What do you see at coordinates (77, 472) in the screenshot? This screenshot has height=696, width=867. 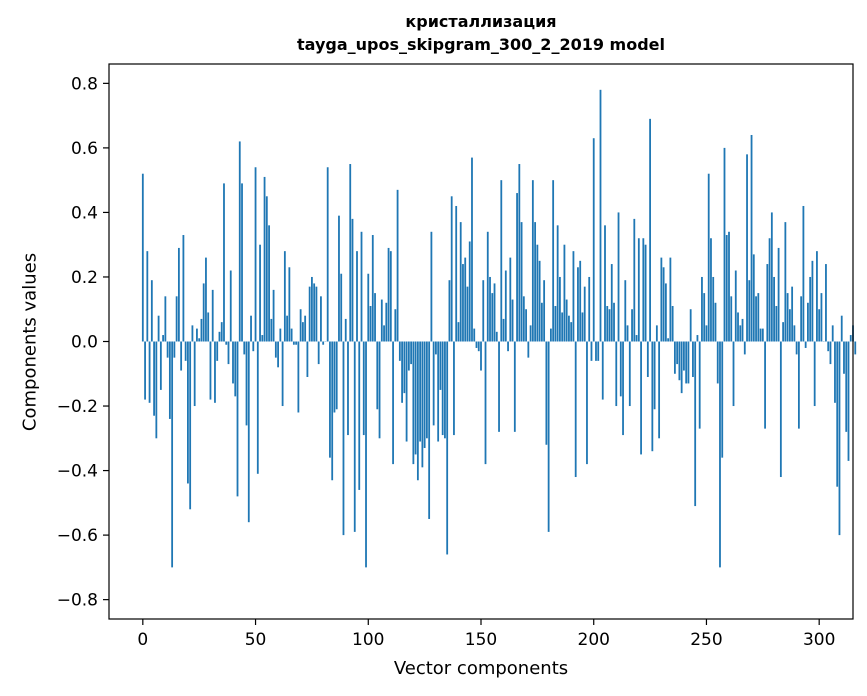 I see `y-tick-label: −0.4` at bounding box center [77, 472].